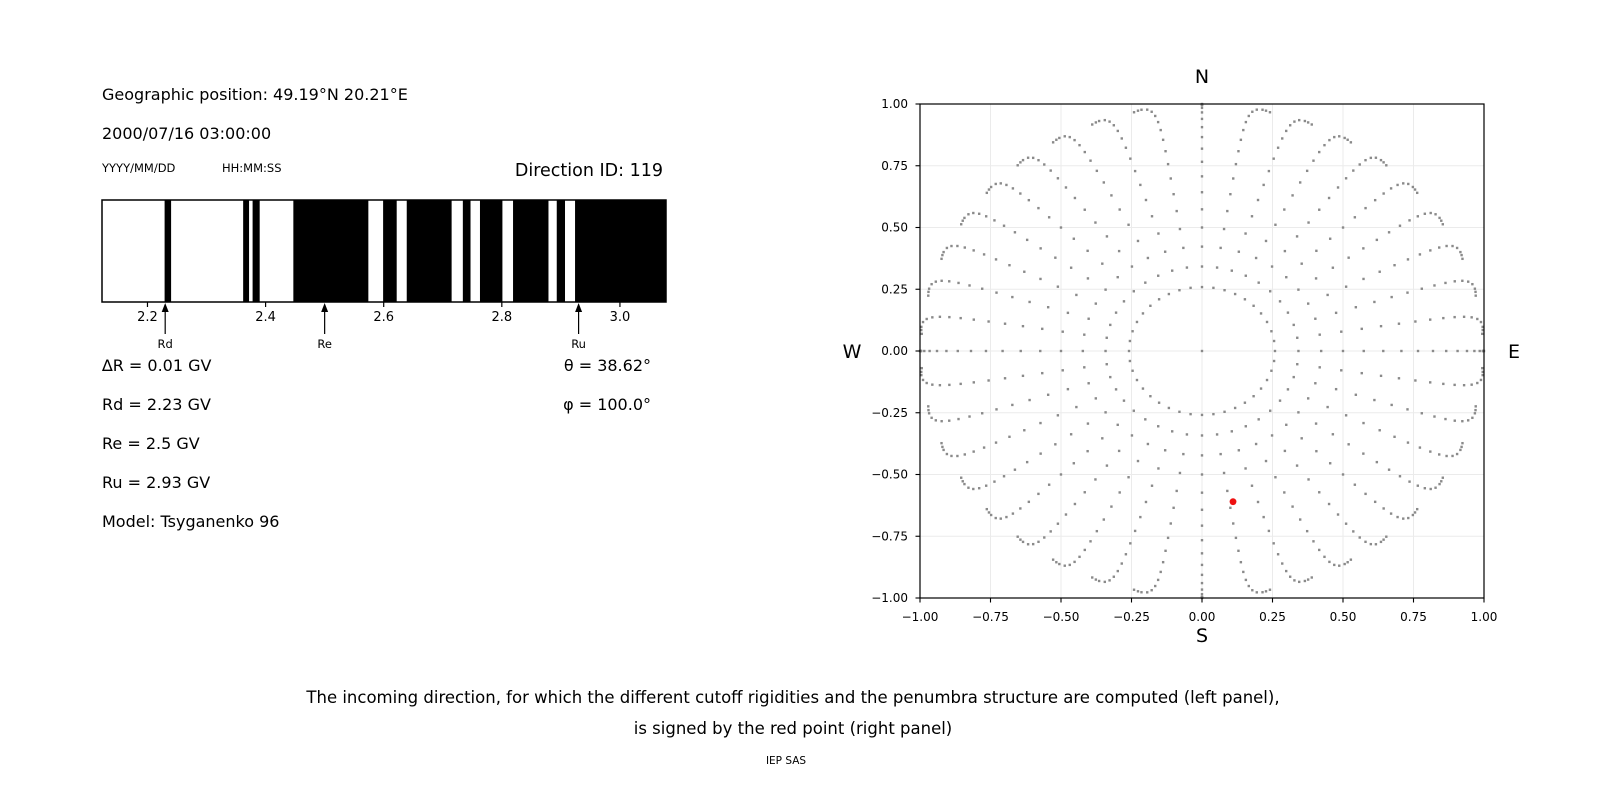 Image resolution: width=1600 pixels, height=800 pixels. What do you see at coordinates (1202, 351) in the screenshot?
I see `direction-dot-center` at bounding box center [1202, 351].